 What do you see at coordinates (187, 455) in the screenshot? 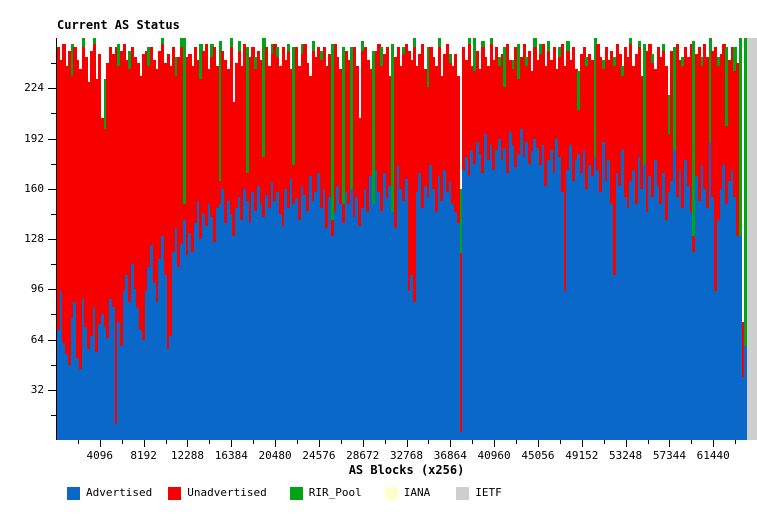
I see `x-axis-tick-label: 12288` at bounding box center [187, 455].